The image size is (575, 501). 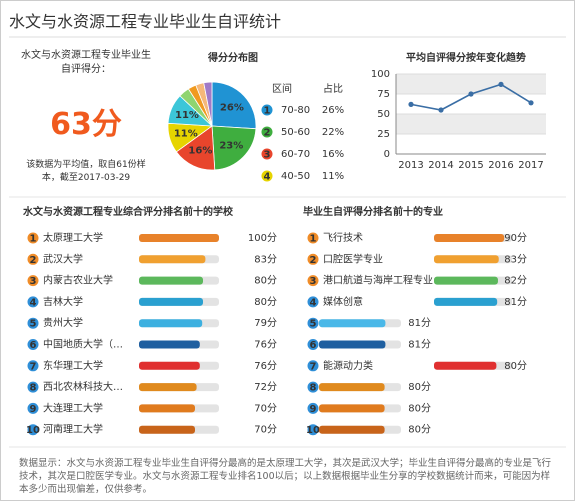 I want to click on y-tick-label: 0, so click(x=387, y=154).